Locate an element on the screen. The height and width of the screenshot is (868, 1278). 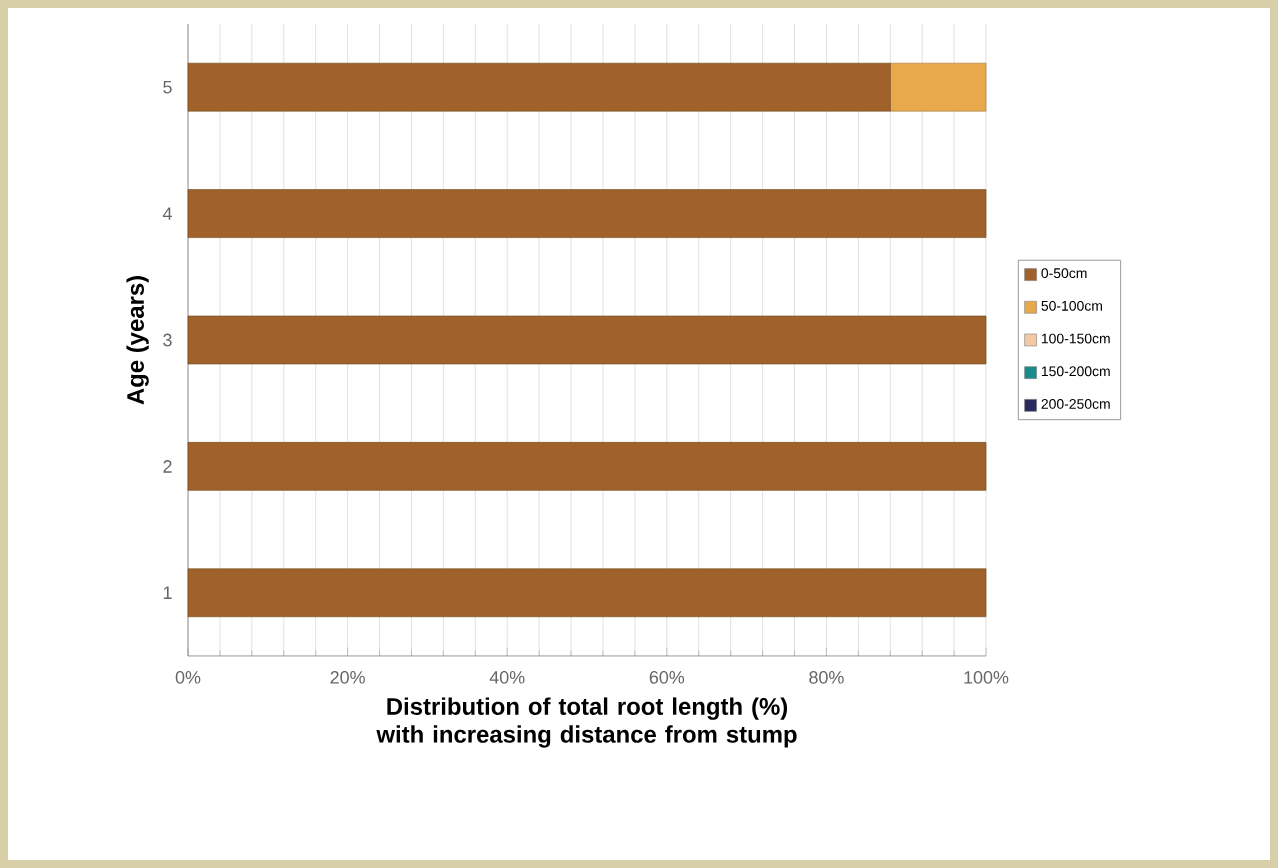
y-tick-label: 2 is located at coordinates (167, 466).